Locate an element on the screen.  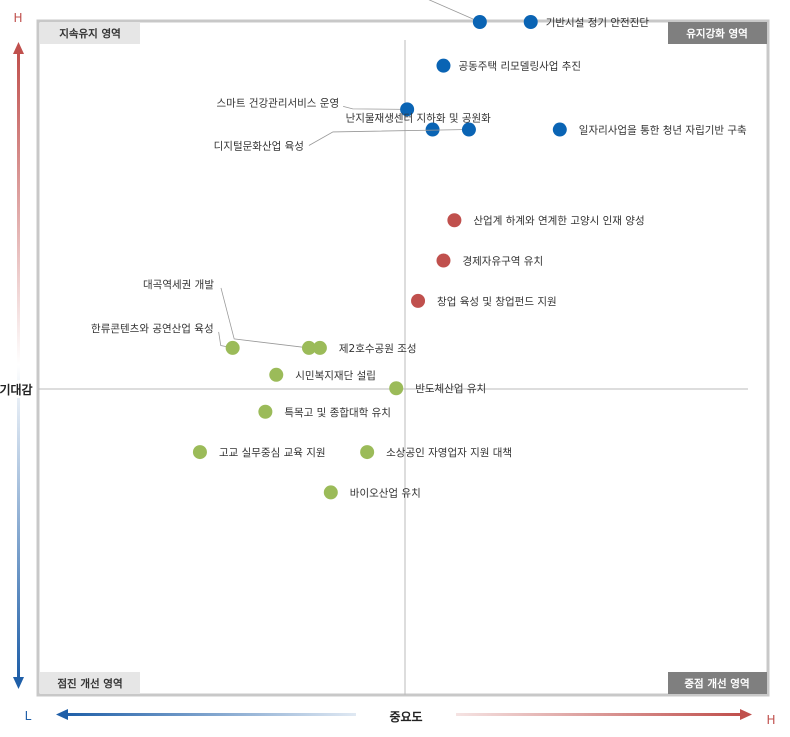
data-point: 바이오산업 유치 is located at coordinates (372, 492).